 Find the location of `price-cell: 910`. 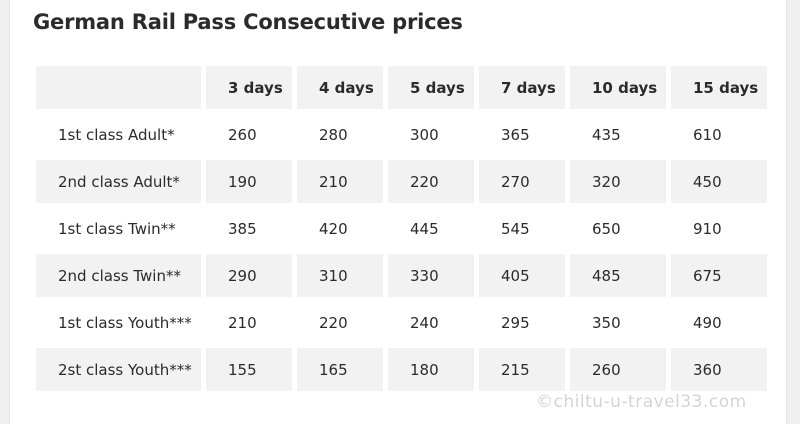

price-cell: 910 is located at coordinates (719, 228).